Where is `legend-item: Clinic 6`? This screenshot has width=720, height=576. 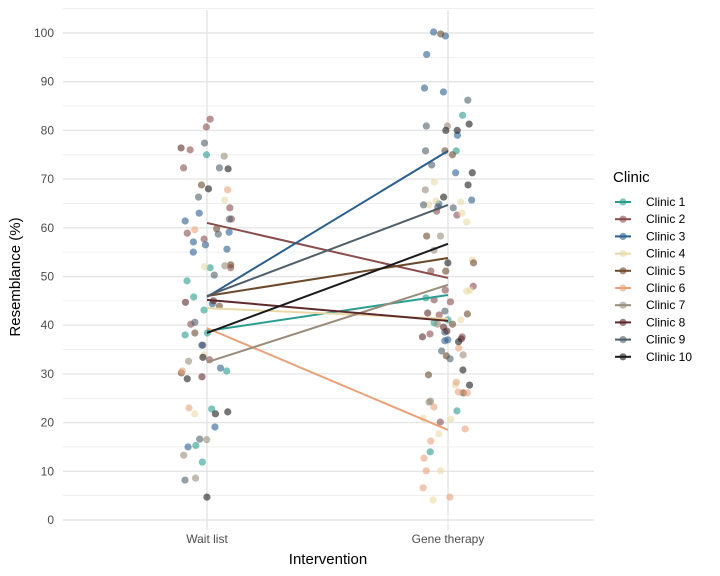 legend-item: Clinic 6 is located at coordinates (650, 288).